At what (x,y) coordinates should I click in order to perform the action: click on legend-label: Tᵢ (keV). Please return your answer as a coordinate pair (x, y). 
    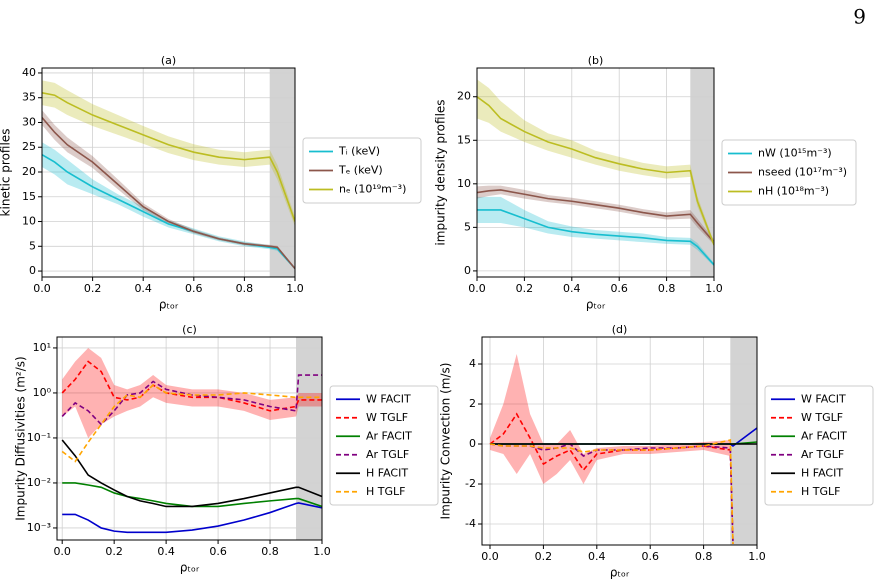
    Looking at the image, I should click on (359, 151).